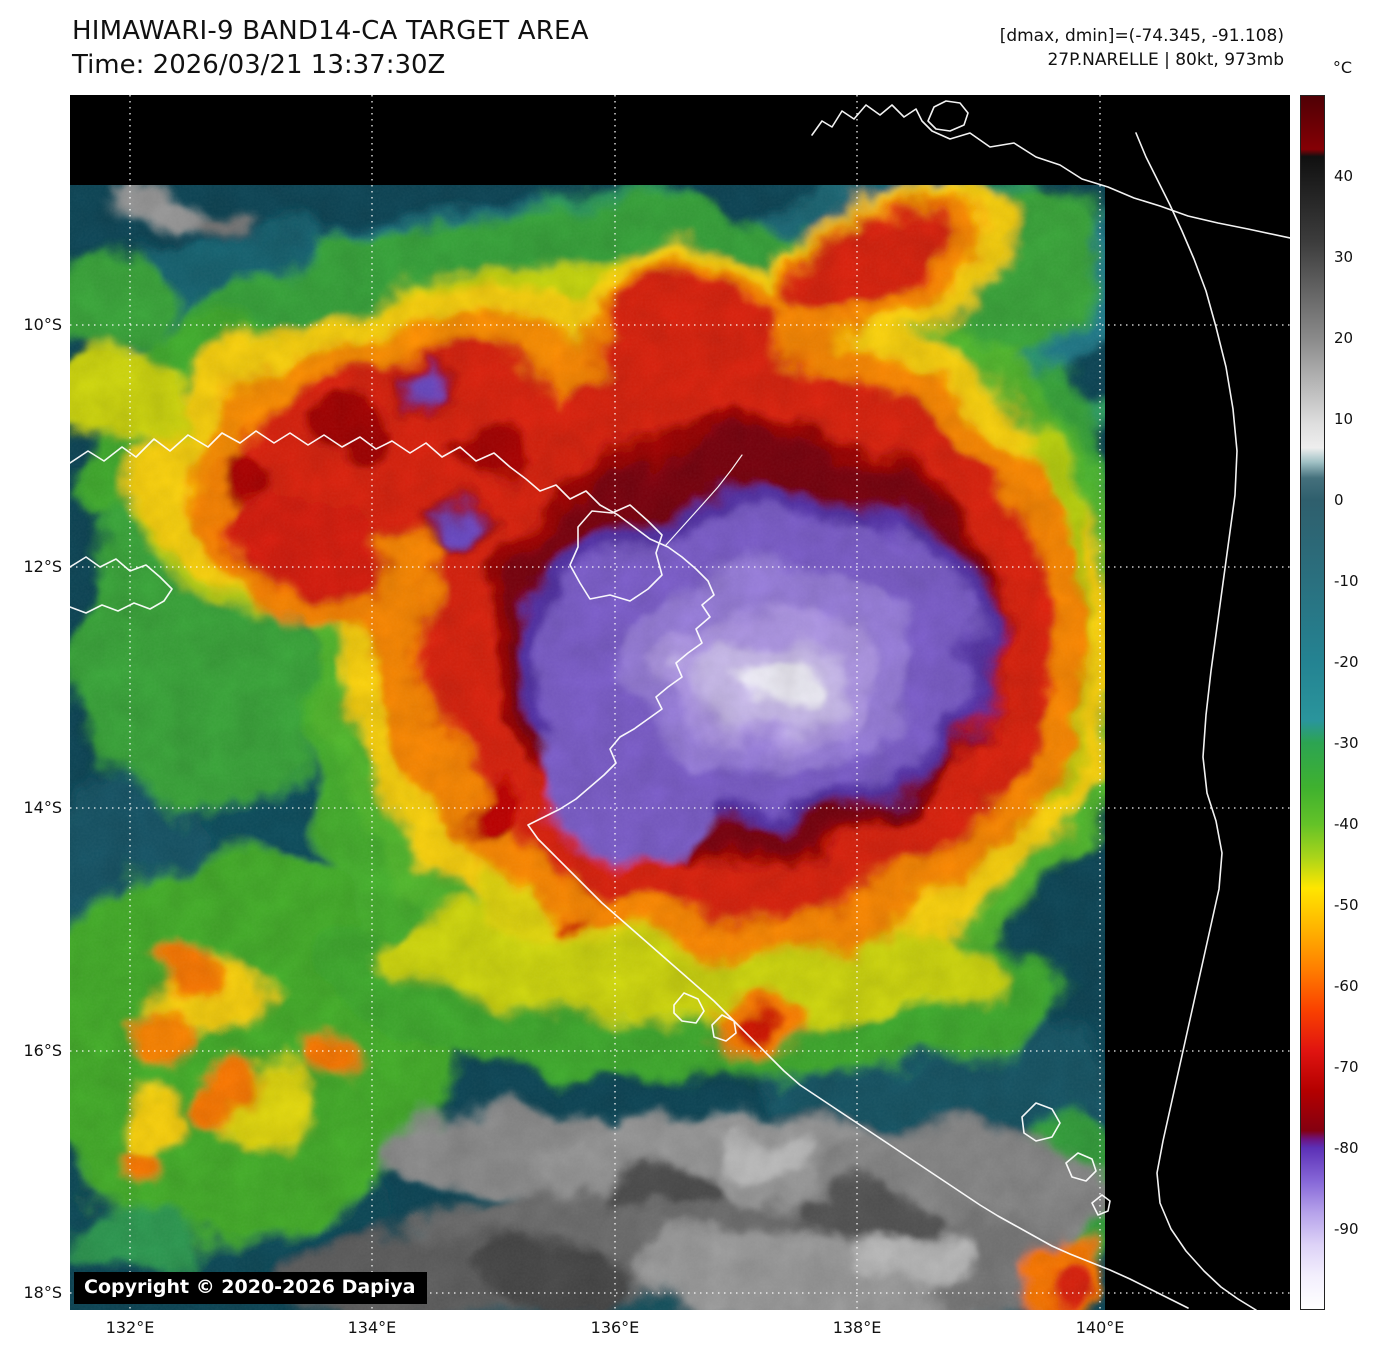 This screenshot has height=1359, width=1388. What do you see at coordinates (616, 553) in the screenshot?
I see `coastline-groote-eylandt` at bounding box center [616, 553].